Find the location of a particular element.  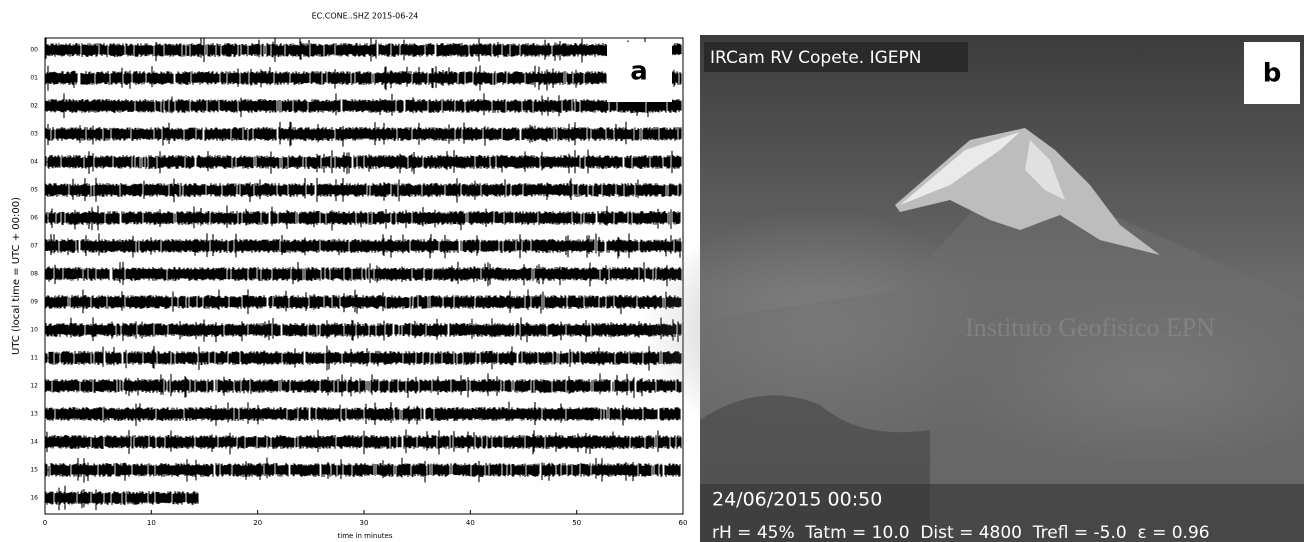

y-tick-label: 13 is located at coordinates (34, 414).